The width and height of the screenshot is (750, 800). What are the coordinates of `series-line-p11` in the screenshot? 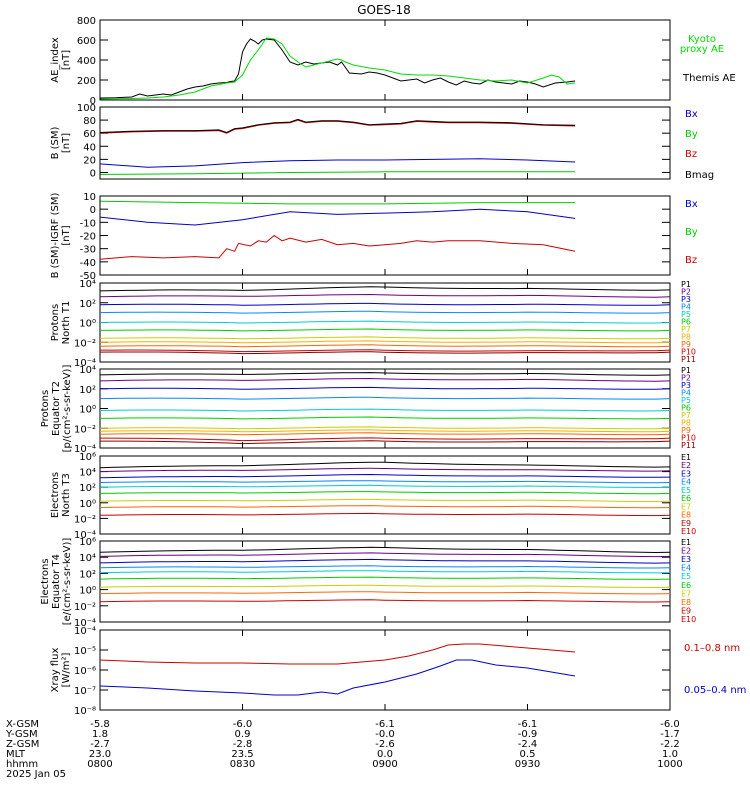 It's located at (385, 442).